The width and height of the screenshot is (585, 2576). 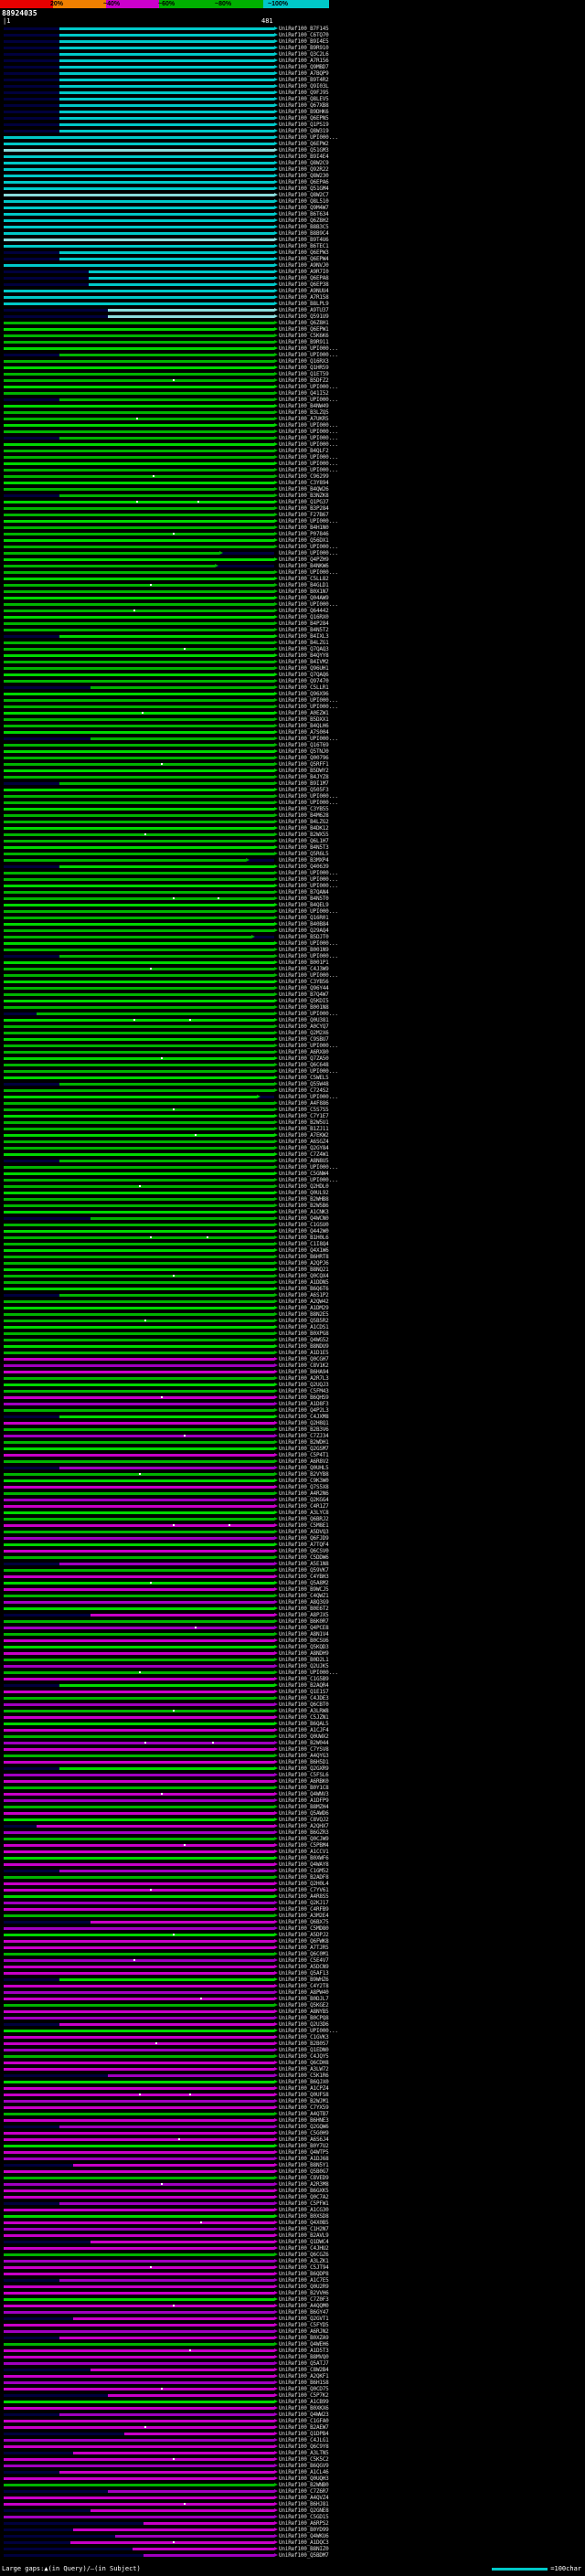 I want to click on hit-row: UniRef100_B8MVQ0, so click(x=293, y=2357).